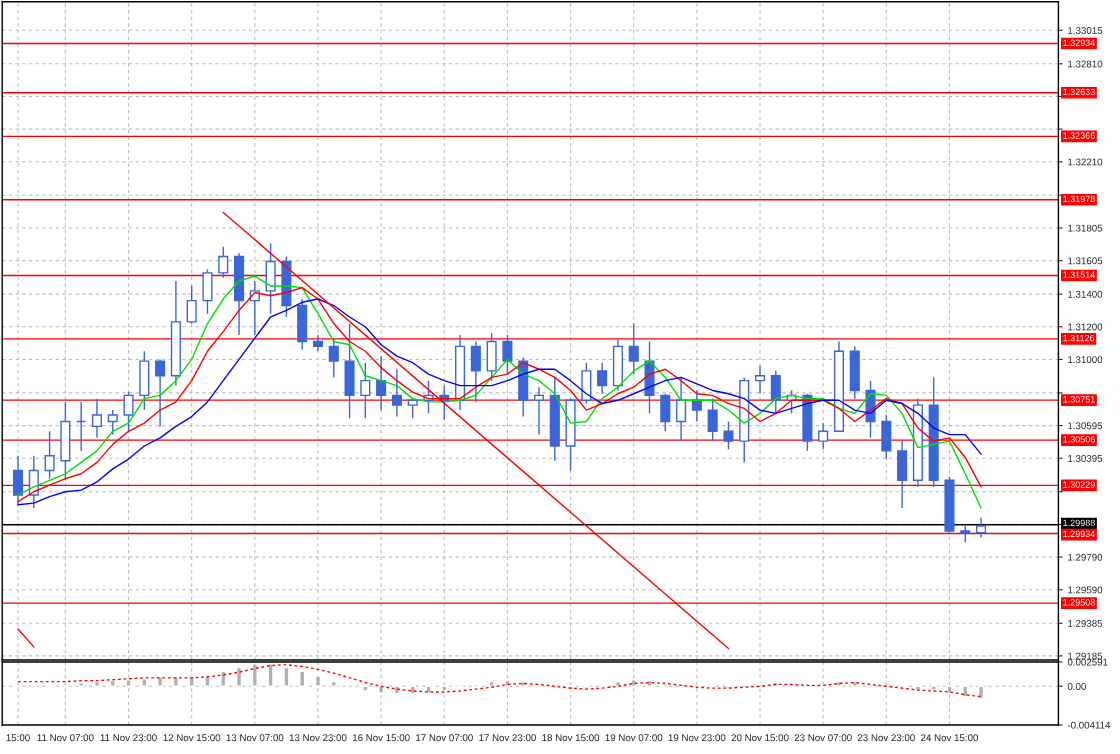  I want to click on ref-line-label: 1.31514, so click(1079, 274).